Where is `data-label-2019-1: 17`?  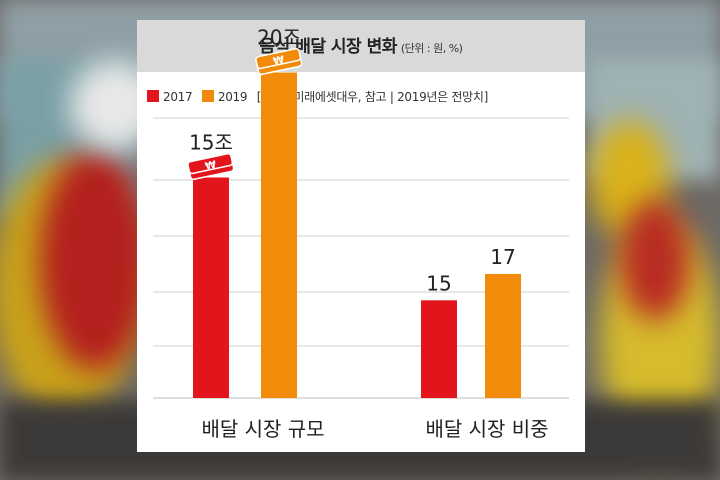
data-label-2019-1: 17 is located at coordinates (502, 257).